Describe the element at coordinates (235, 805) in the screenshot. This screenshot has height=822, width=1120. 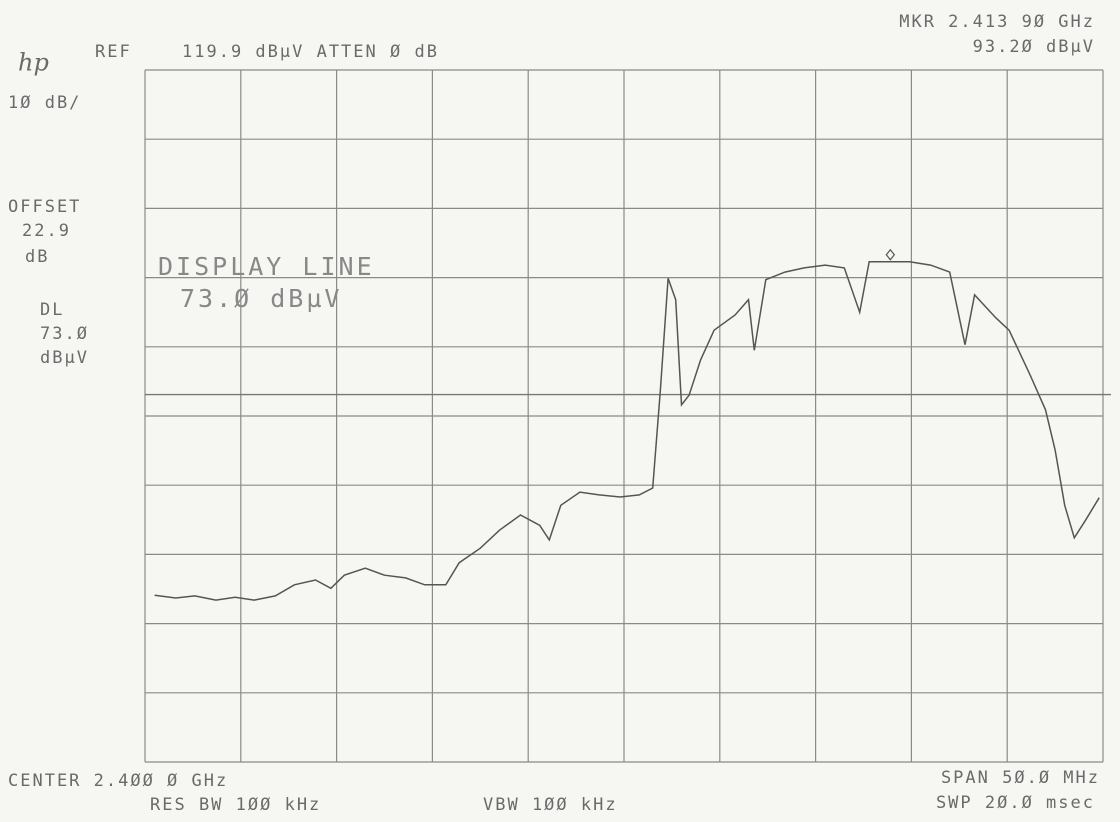
I see `res-bw: RES BW 1ØØ kHz` at that location.